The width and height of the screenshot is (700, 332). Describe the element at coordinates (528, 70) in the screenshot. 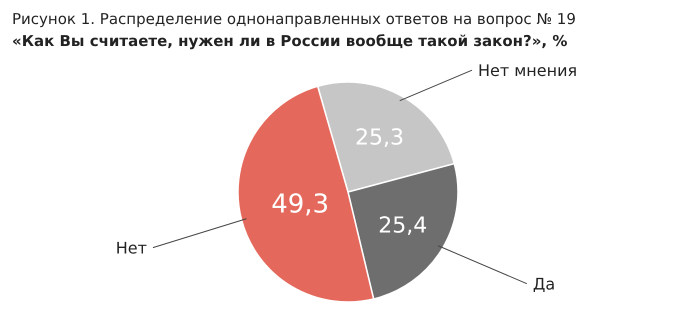

I see `slice-label: Нет мнения` at that location.